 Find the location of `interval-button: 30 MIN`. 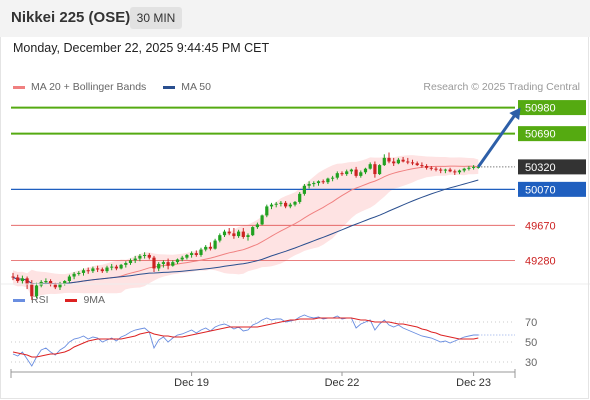

interval-button: 30 MIN is located at coordinates (156, 18).